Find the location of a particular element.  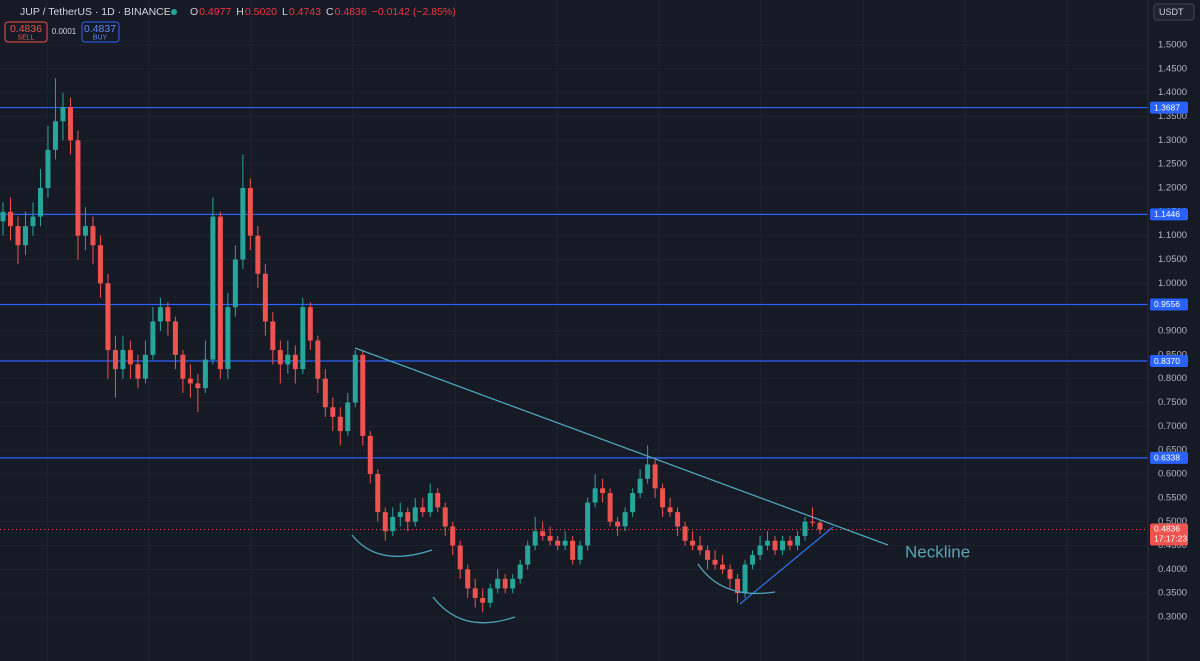

ohlc-value: 0.4977 is located at coordinates (215, 12).